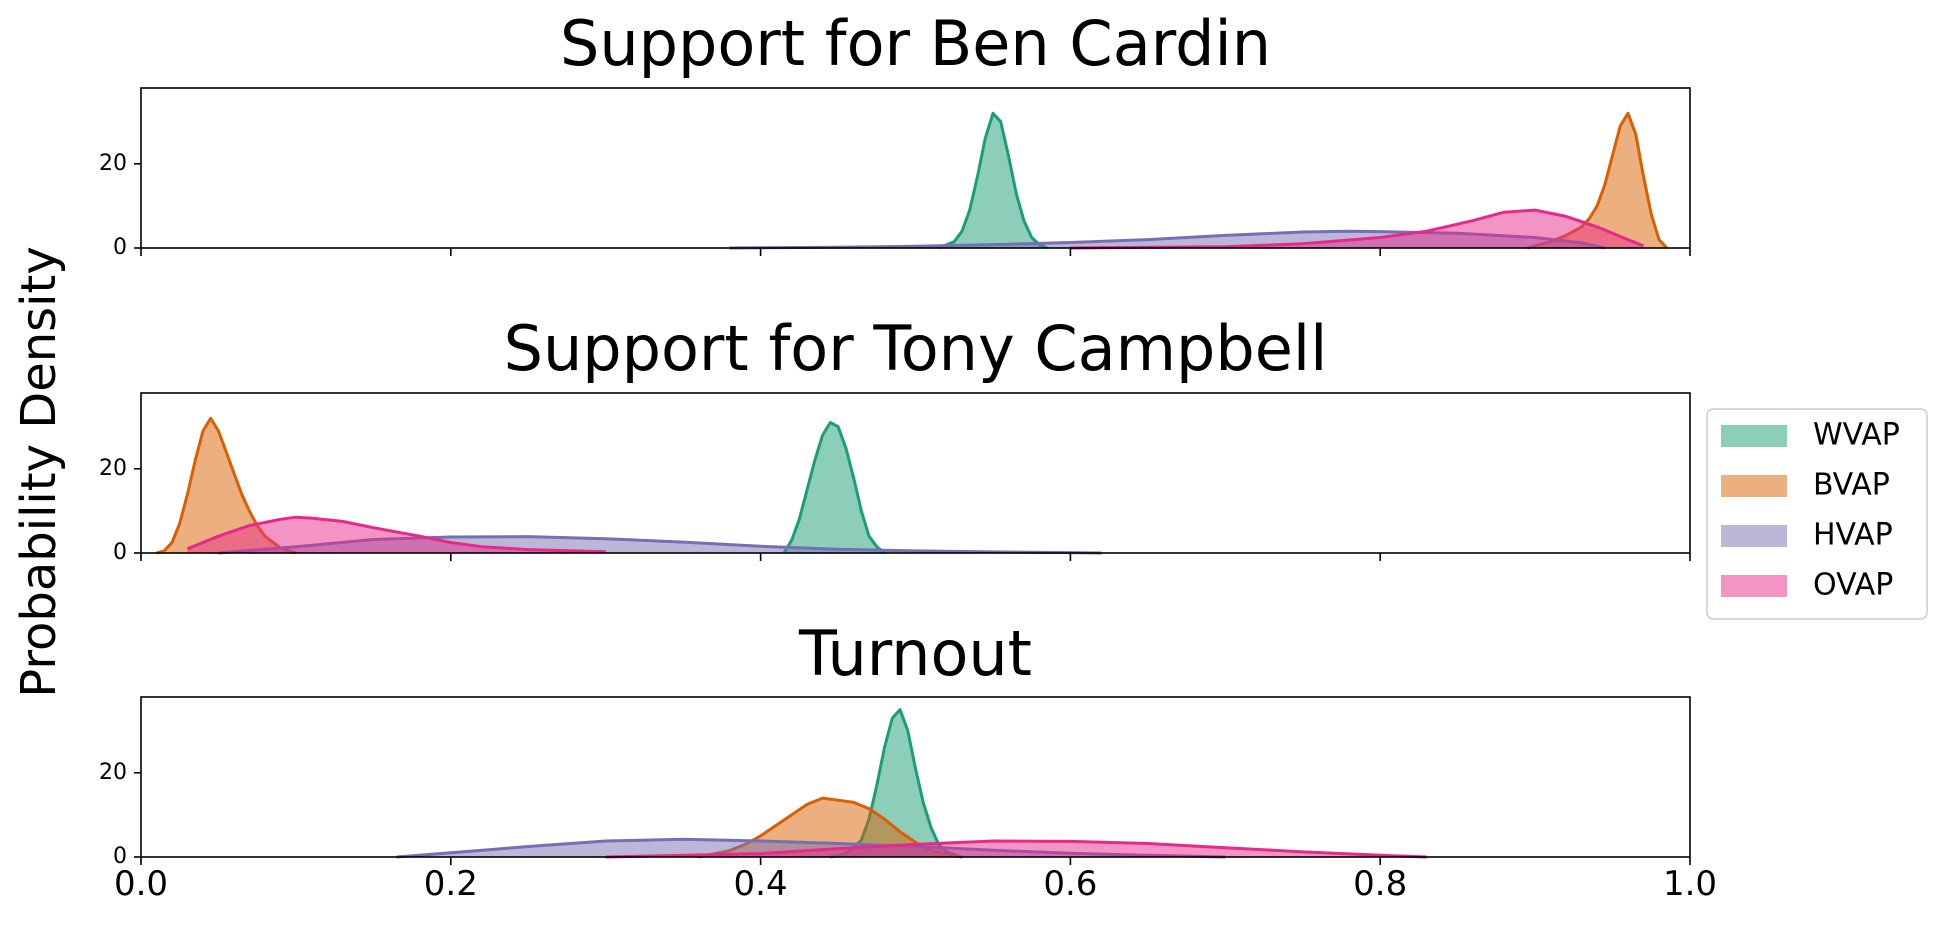  What do you see at coordinates (1853, 585) in the screenshot?
I see `legend-label-ovap: OVAP` at bounding box center [1853, 585].